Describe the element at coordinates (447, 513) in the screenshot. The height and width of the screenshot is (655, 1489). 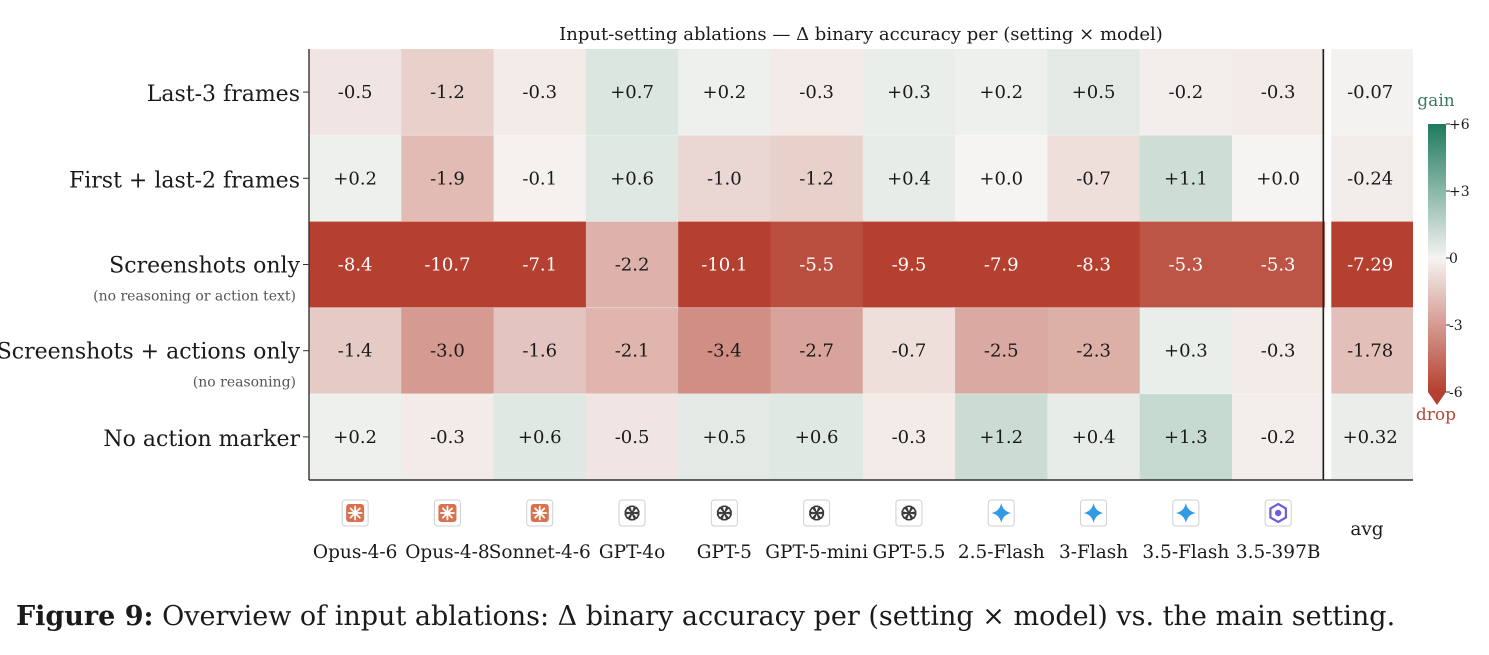
I see `claude-icon` at that location.